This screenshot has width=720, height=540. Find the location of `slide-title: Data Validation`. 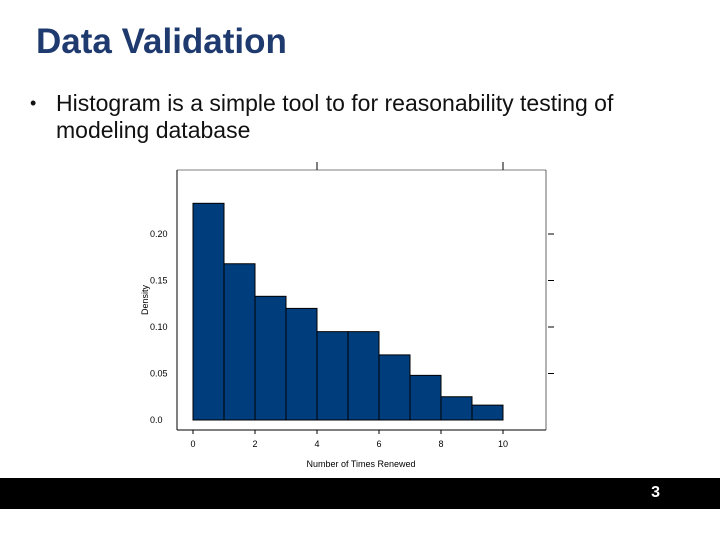

slide-title: Data Validation is located at coordinates (161, 41).